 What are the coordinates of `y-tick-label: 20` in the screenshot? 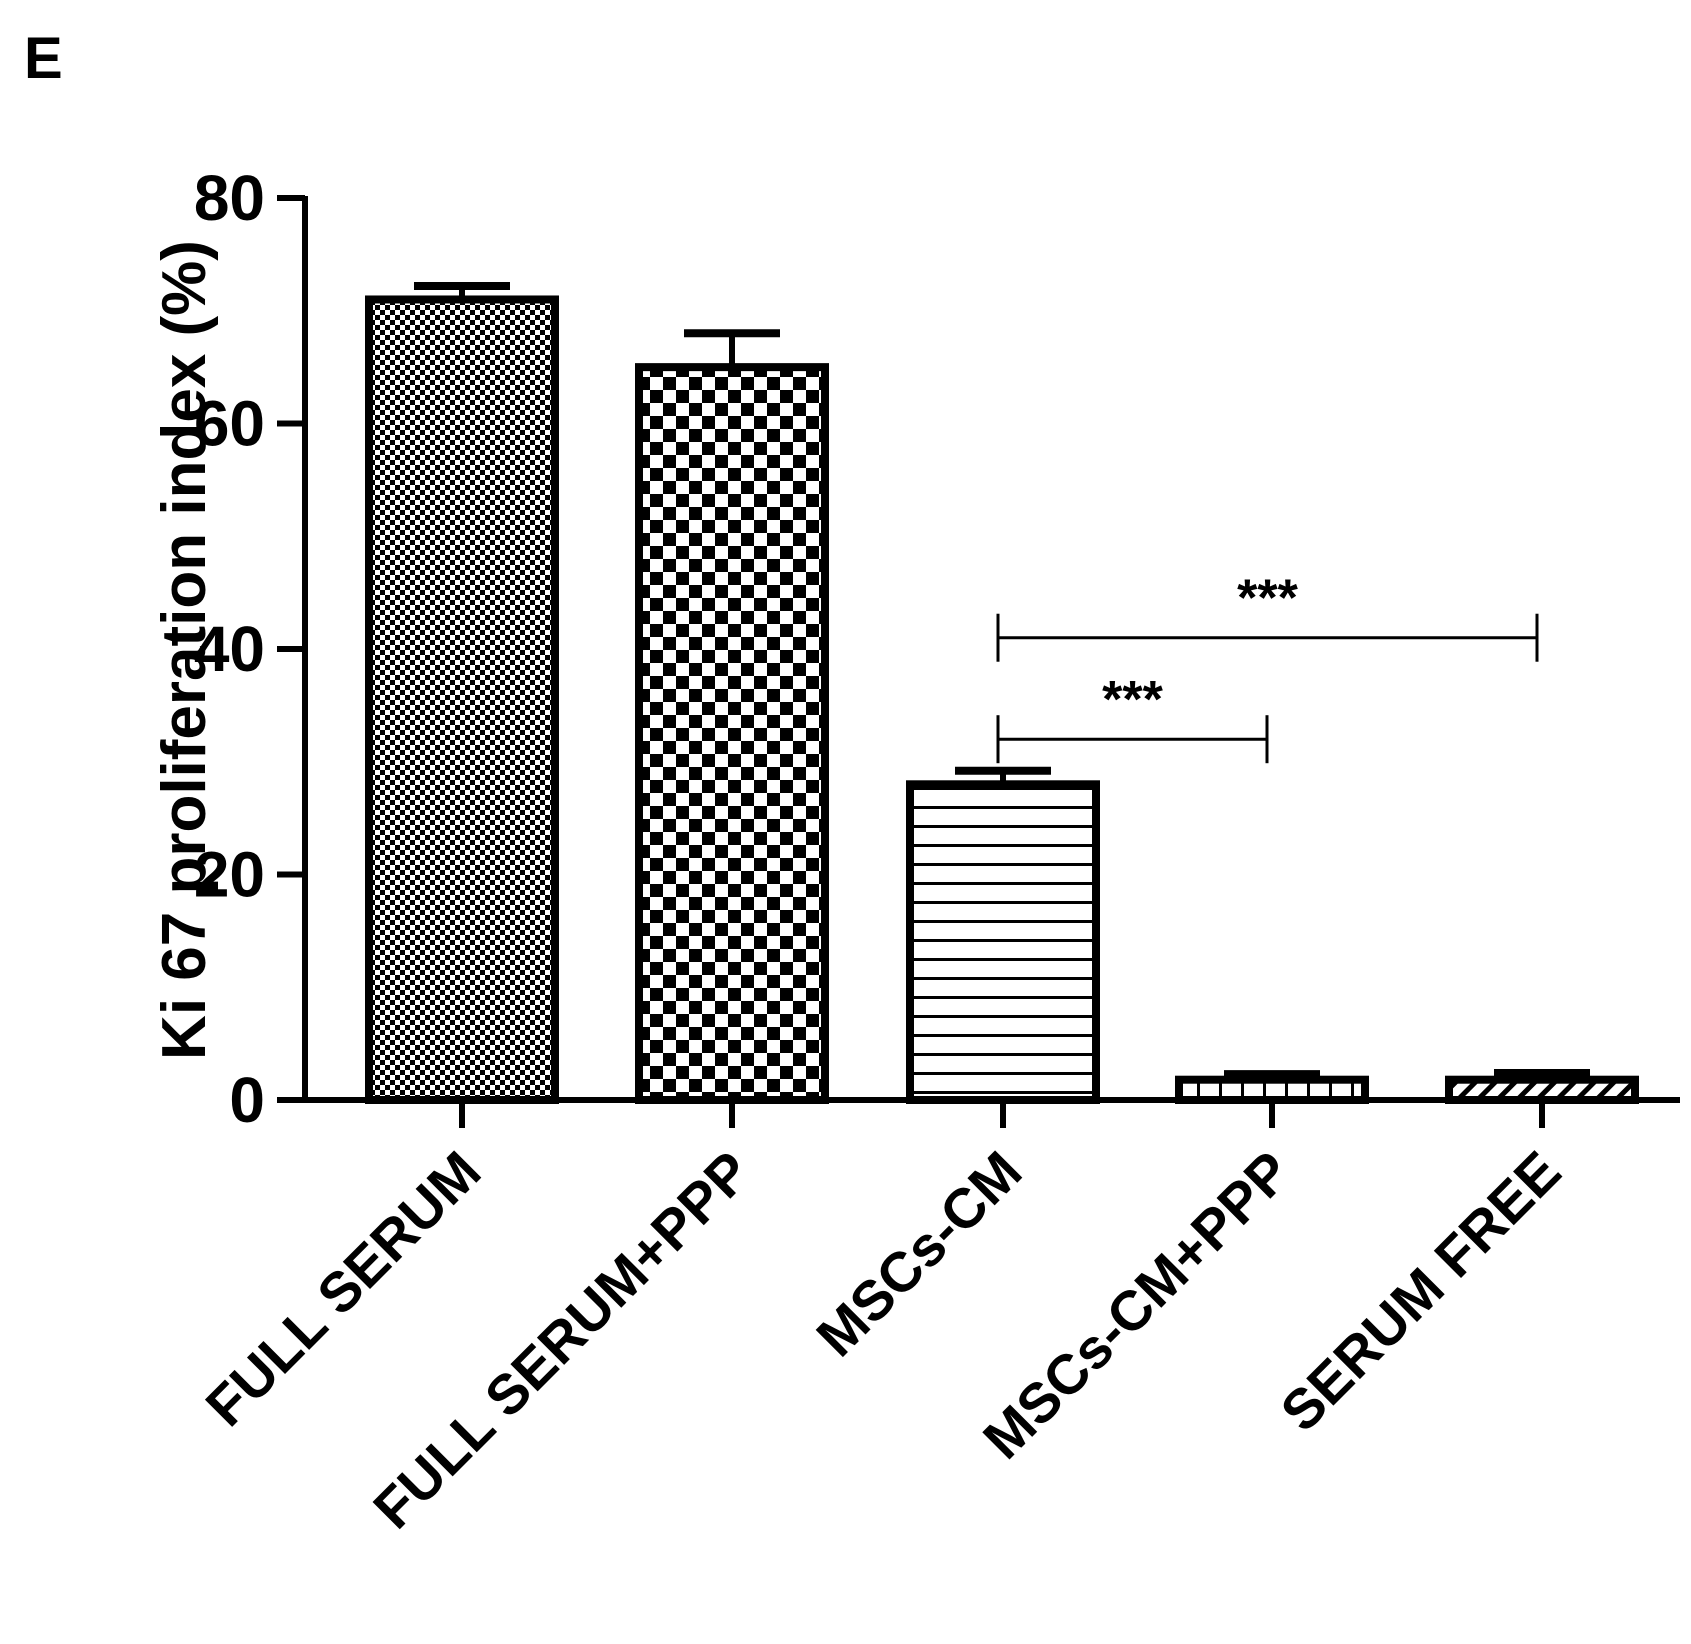 It's located at (229, 875).